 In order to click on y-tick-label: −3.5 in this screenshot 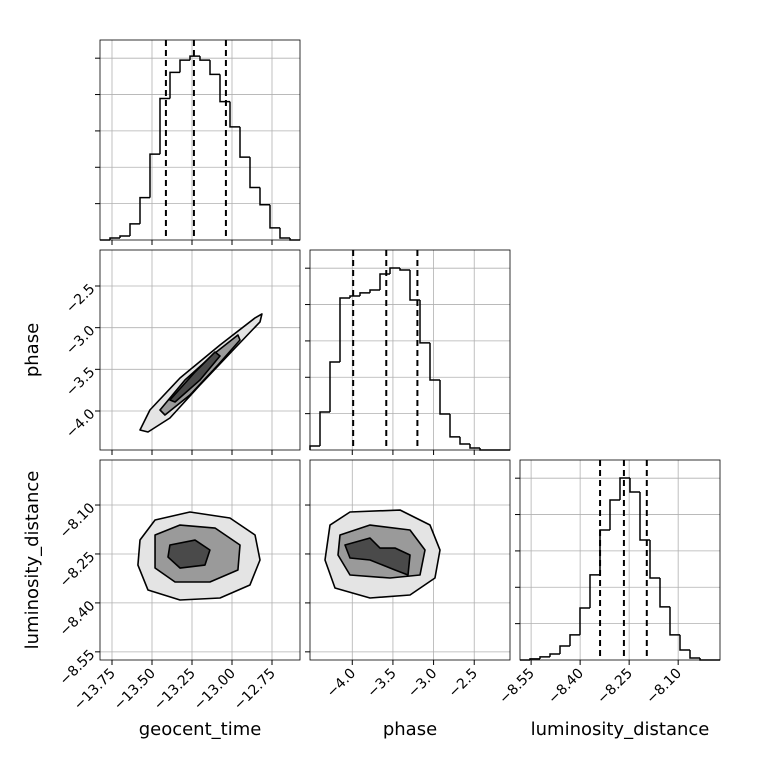, I will do `click(80, 381)`.